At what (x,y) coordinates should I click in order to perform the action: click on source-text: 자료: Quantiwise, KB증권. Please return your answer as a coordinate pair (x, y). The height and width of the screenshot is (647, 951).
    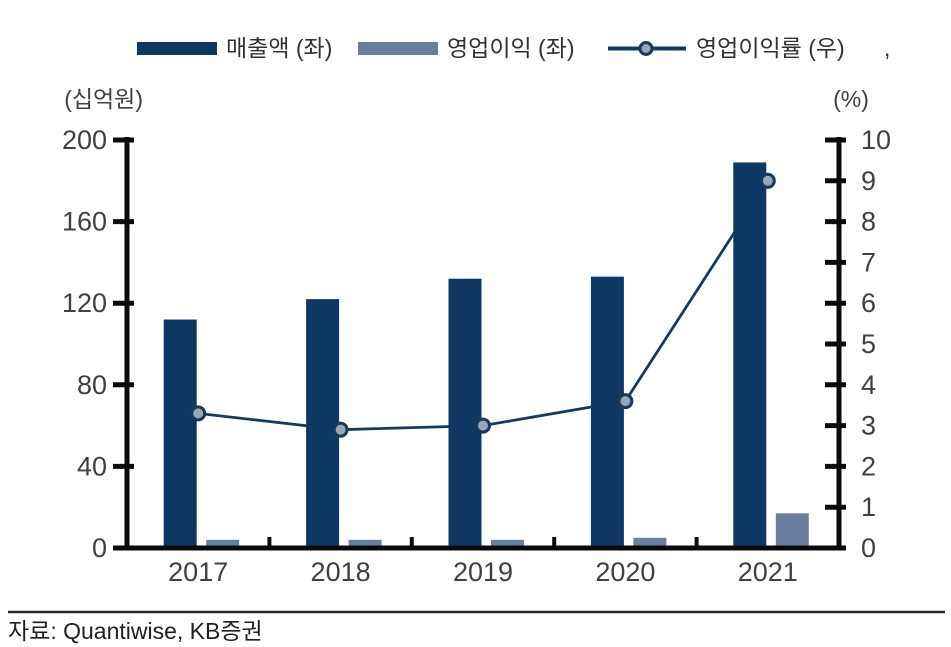
    Looking at the image, I should click on (135, 631).